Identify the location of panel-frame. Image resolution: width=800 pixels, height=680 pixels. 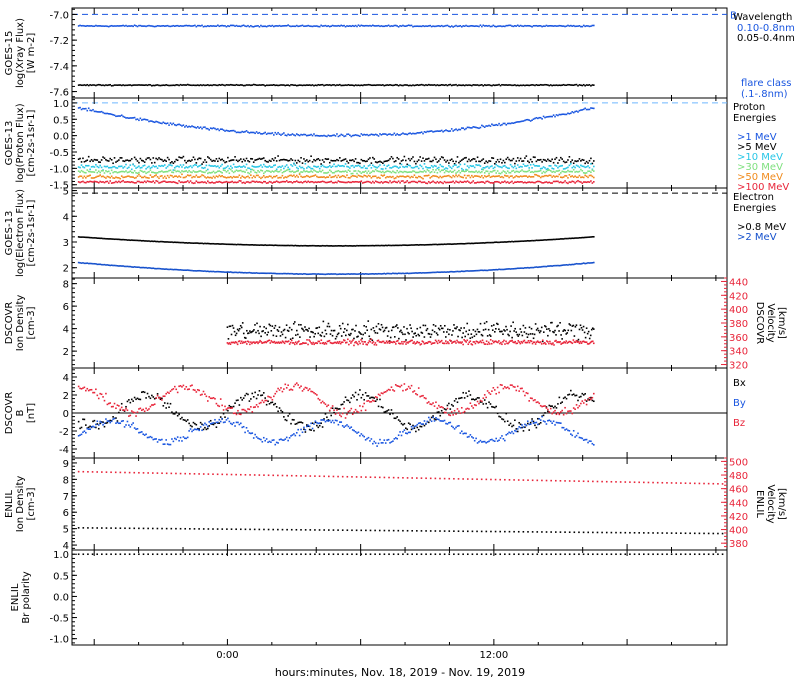
(399, 143).